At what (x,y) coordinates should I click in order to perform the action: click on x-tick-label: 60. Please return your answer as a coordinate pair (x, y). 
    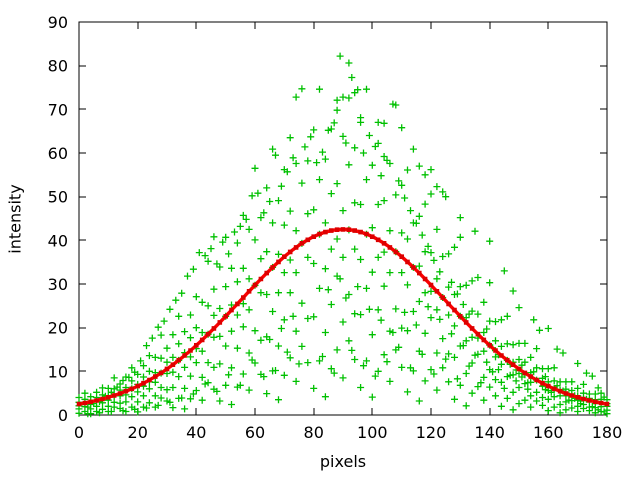
    Looking at the image, I should click on (255, 432).